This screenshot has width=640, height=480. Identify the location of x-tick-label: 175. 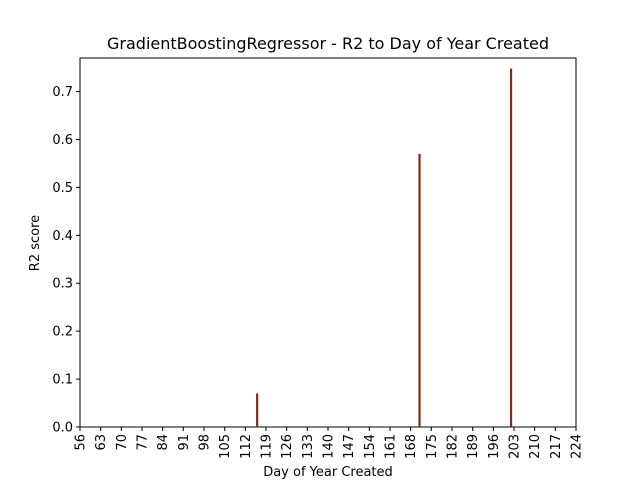
(432, 446).